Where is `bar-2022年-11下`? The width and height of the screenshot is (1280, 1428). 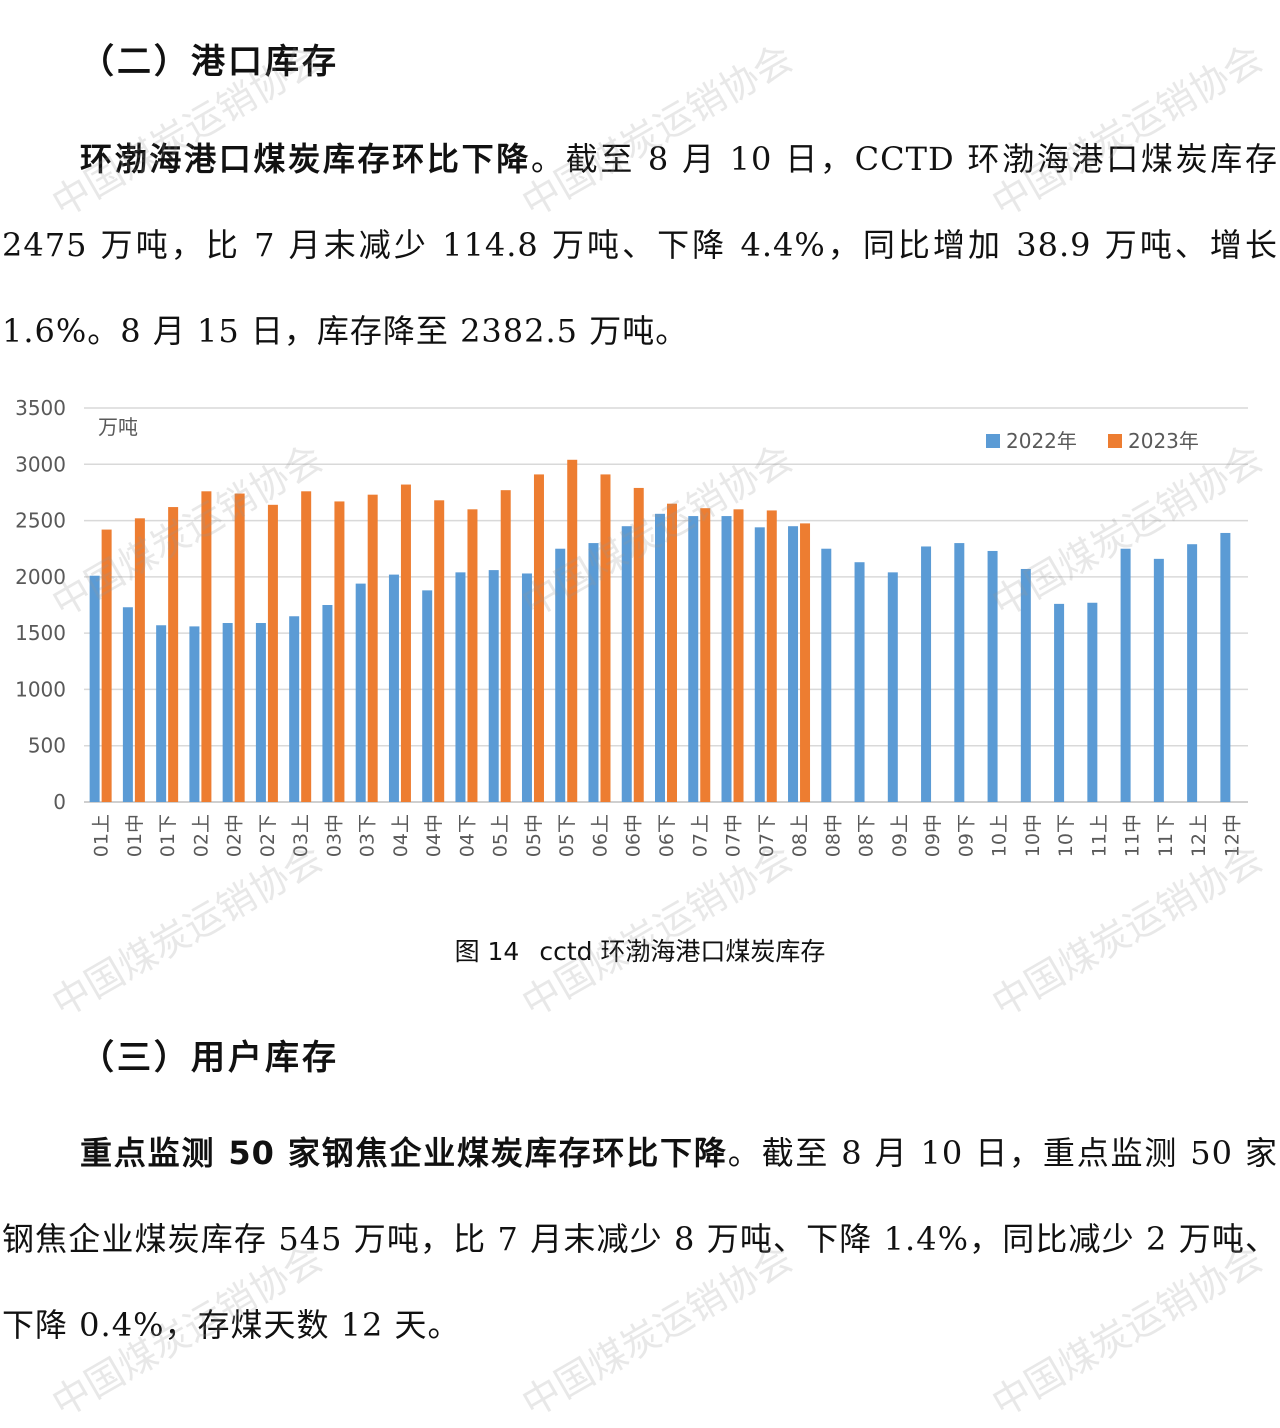
bar-2022年-11下 is located at coordinates (1158, 680).